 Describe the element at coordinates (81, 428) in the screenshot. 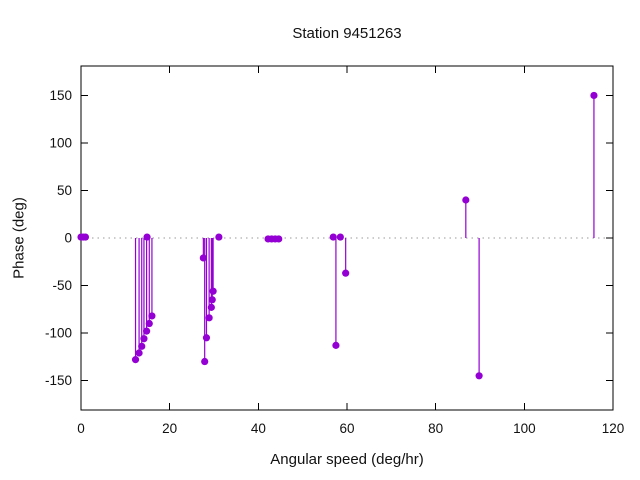

I see `x-tick-label: 0` at that location.